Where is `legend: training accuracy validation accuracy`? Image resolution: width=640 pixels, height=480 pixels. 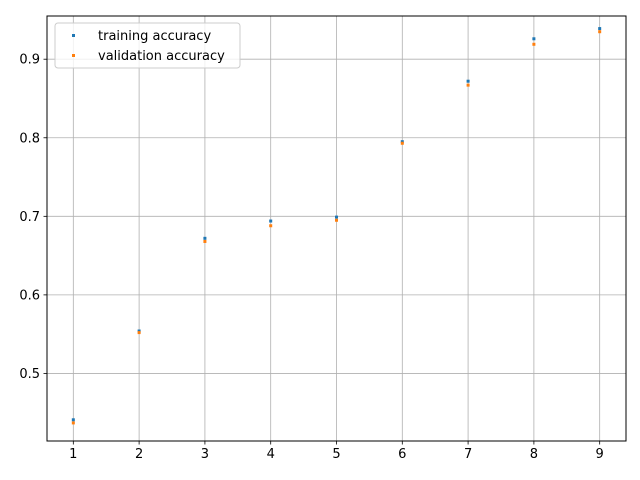
legend: training accuracy validation accuracy is located at coordinates (147, 45).